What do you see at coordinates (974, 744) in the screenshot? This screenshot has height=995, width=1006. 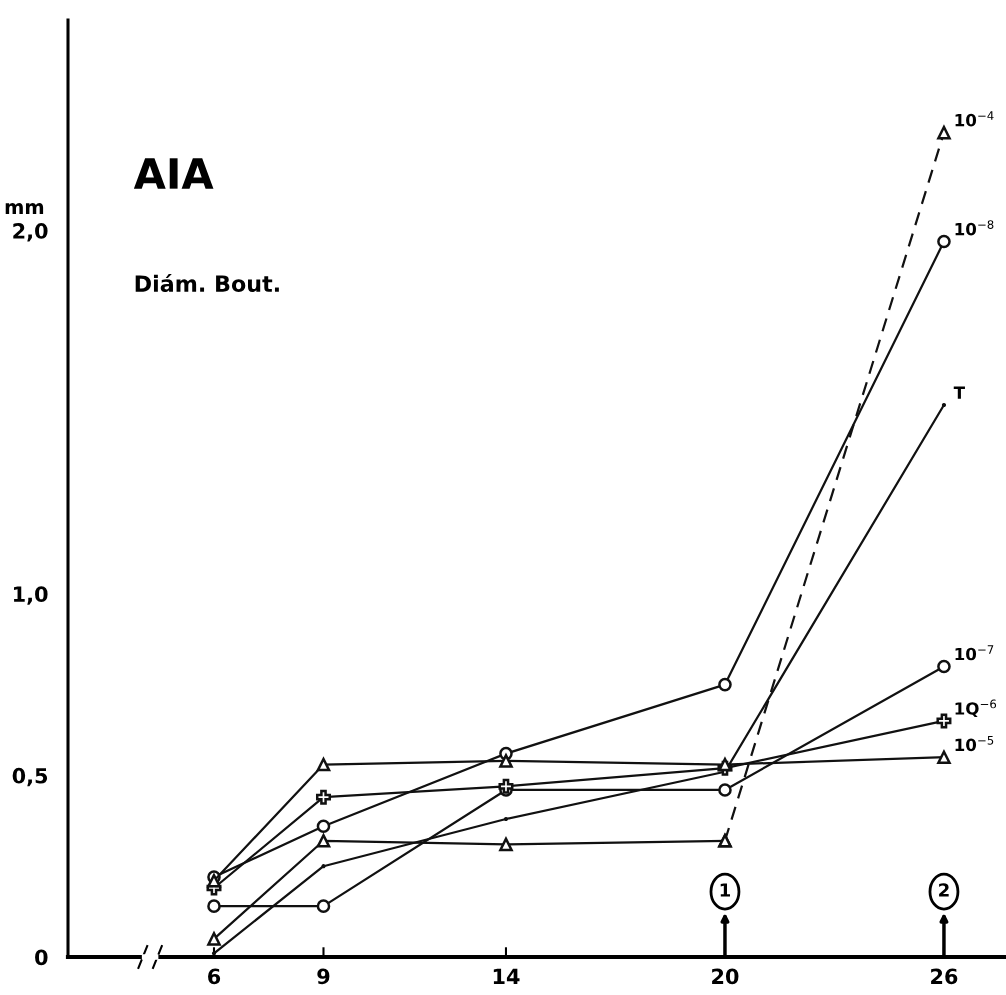 I see `series-label: 10$^{−5}$` at bounding box center [974, 744].